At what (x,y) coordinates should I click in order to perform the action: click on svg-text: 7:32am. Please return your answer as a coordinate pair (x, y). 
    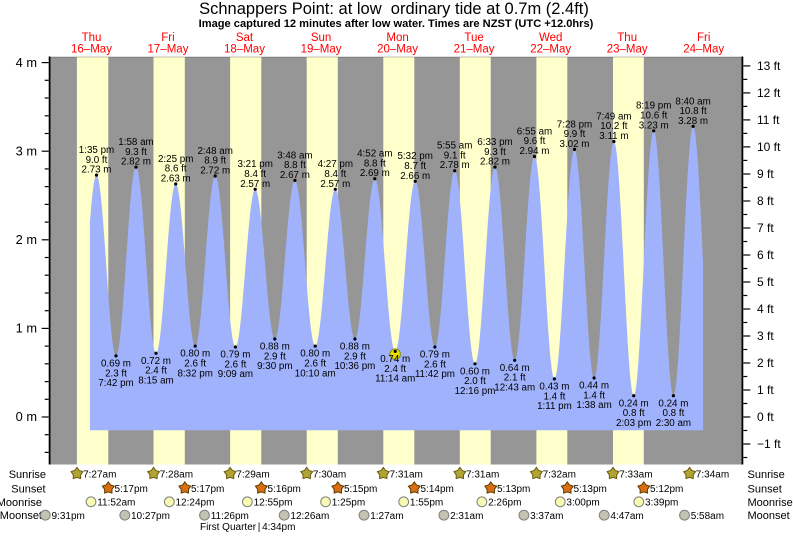
    Looking at the image, I should click on (559, 475).